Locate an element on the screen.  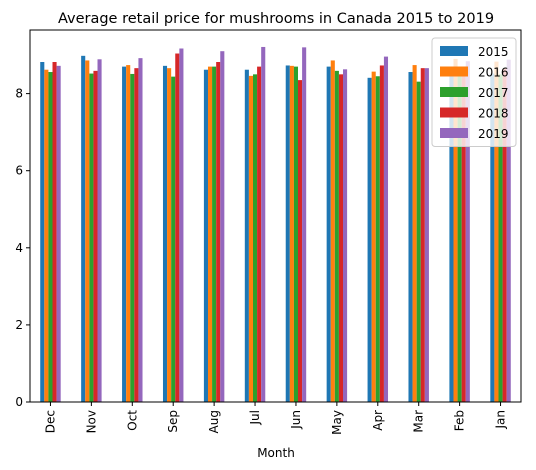
bar-2019-Jan is located at coordinates (508, 231).